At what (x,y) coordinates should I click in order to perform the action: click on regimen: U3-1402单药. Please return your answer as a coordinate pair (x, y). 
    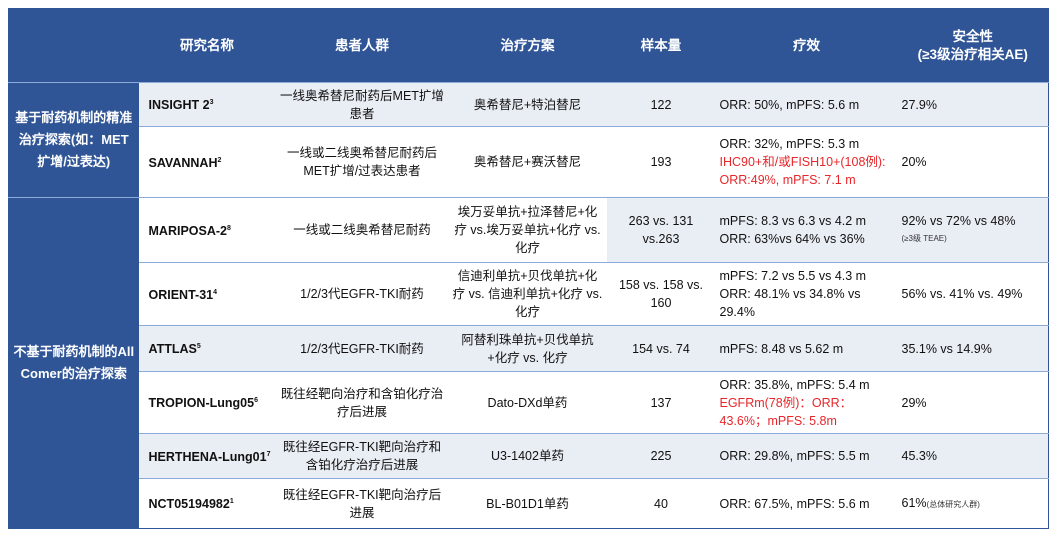
    Looking at the image, I should click on (527, 456).